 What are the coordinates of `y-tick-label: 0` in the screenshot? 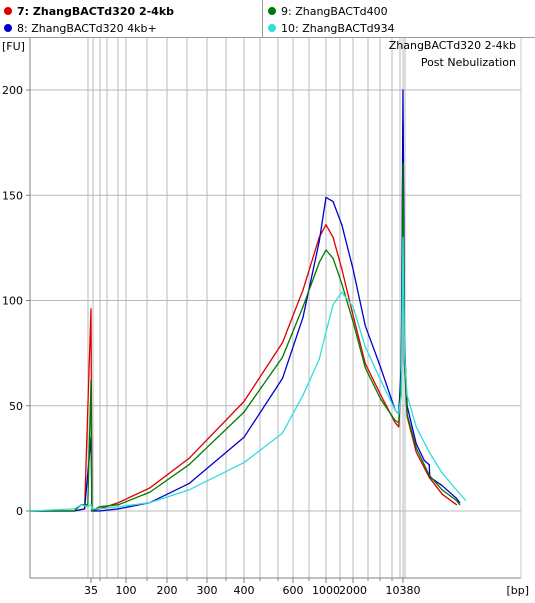 It's located at (19, 511).